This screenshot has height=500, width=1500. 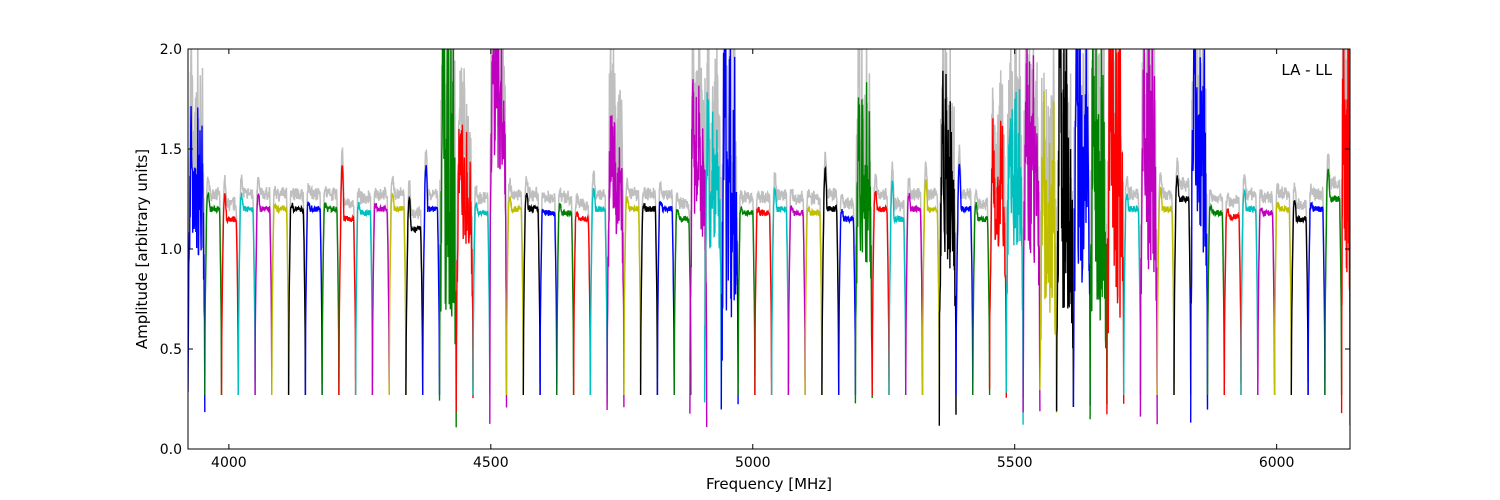 I want to click on x-tick-label: 6000, so click(x=1277, y=463).